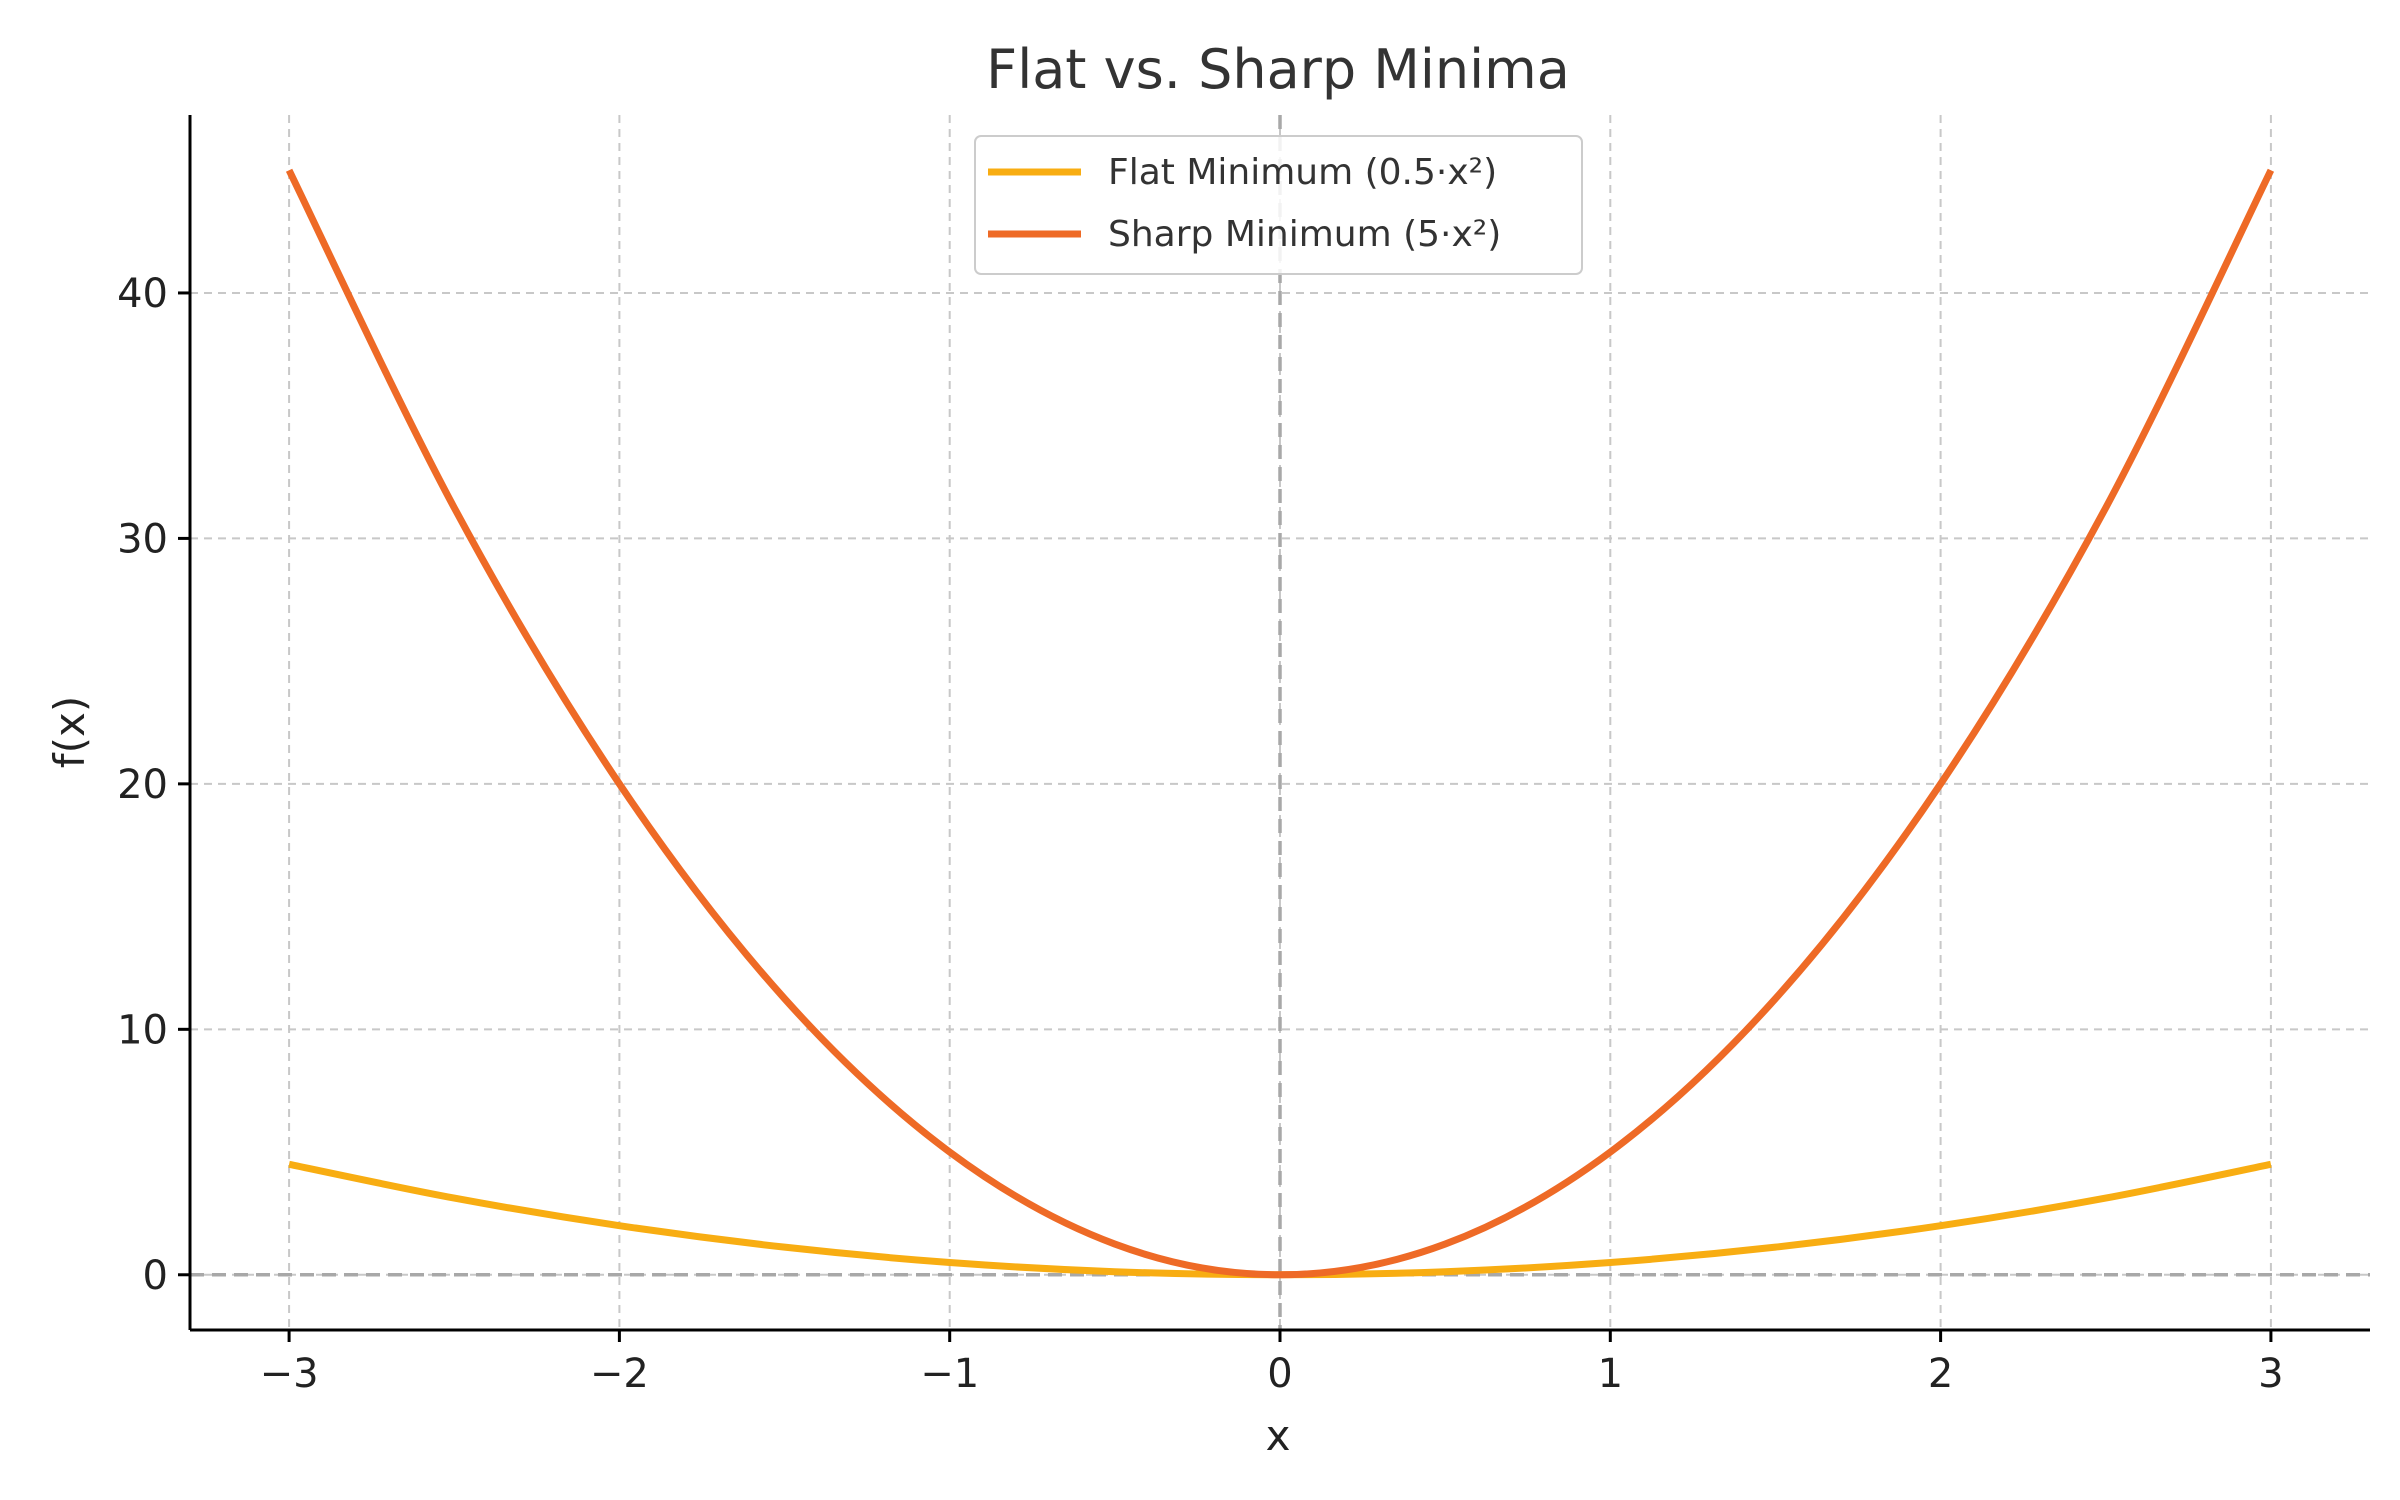  I want to click on y-tick-label: 30, so click(142, 539).